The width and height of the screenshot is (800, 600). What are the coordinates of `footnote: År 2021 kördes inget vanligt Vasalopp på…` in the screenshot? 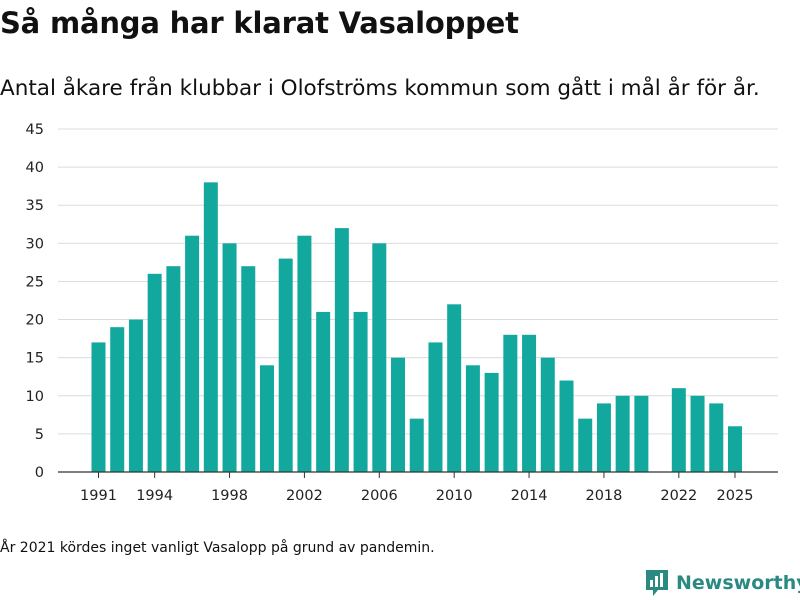 It's located at (217, 548).